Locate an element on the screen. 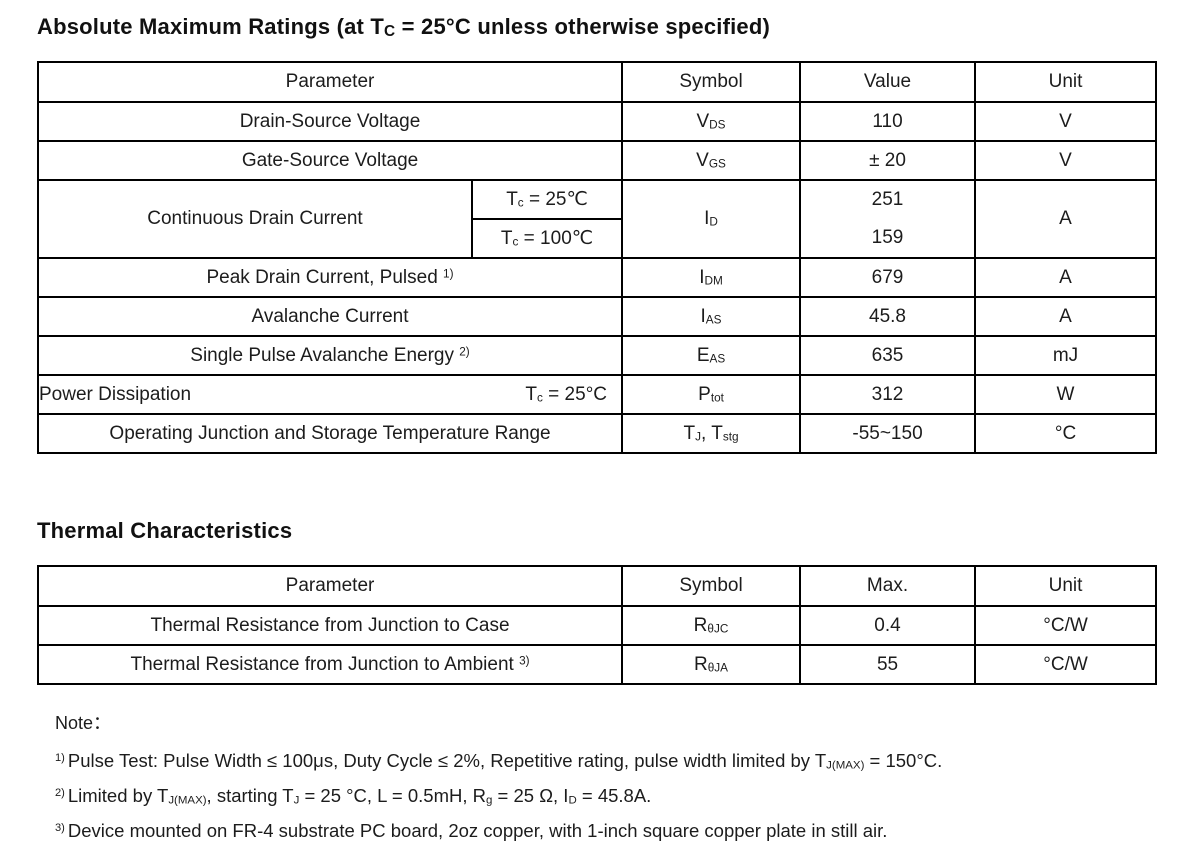  symbol-cell: IAS is located at coordinates (711, 316).